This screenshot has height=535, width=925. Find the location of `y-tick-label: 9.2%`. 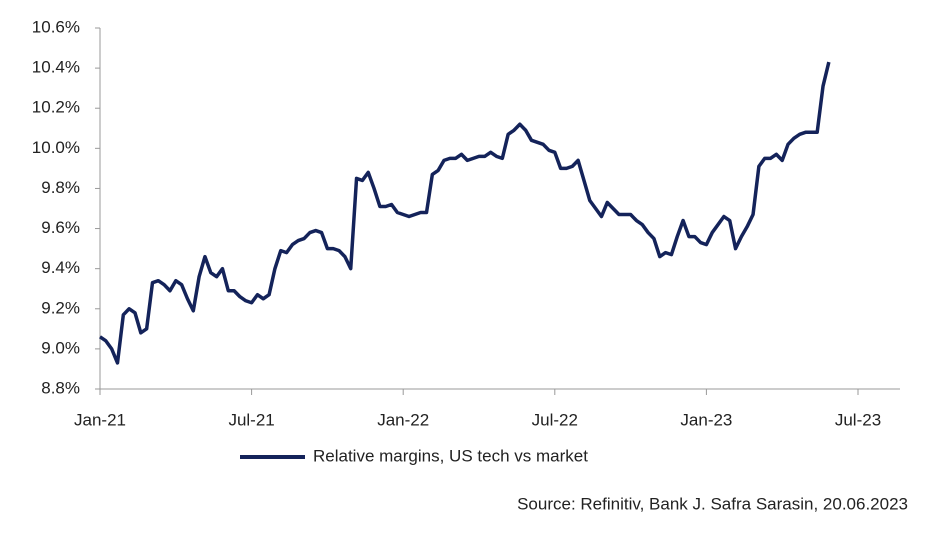

y-tick-label: 9.2% is located at coordinates (60, 307).